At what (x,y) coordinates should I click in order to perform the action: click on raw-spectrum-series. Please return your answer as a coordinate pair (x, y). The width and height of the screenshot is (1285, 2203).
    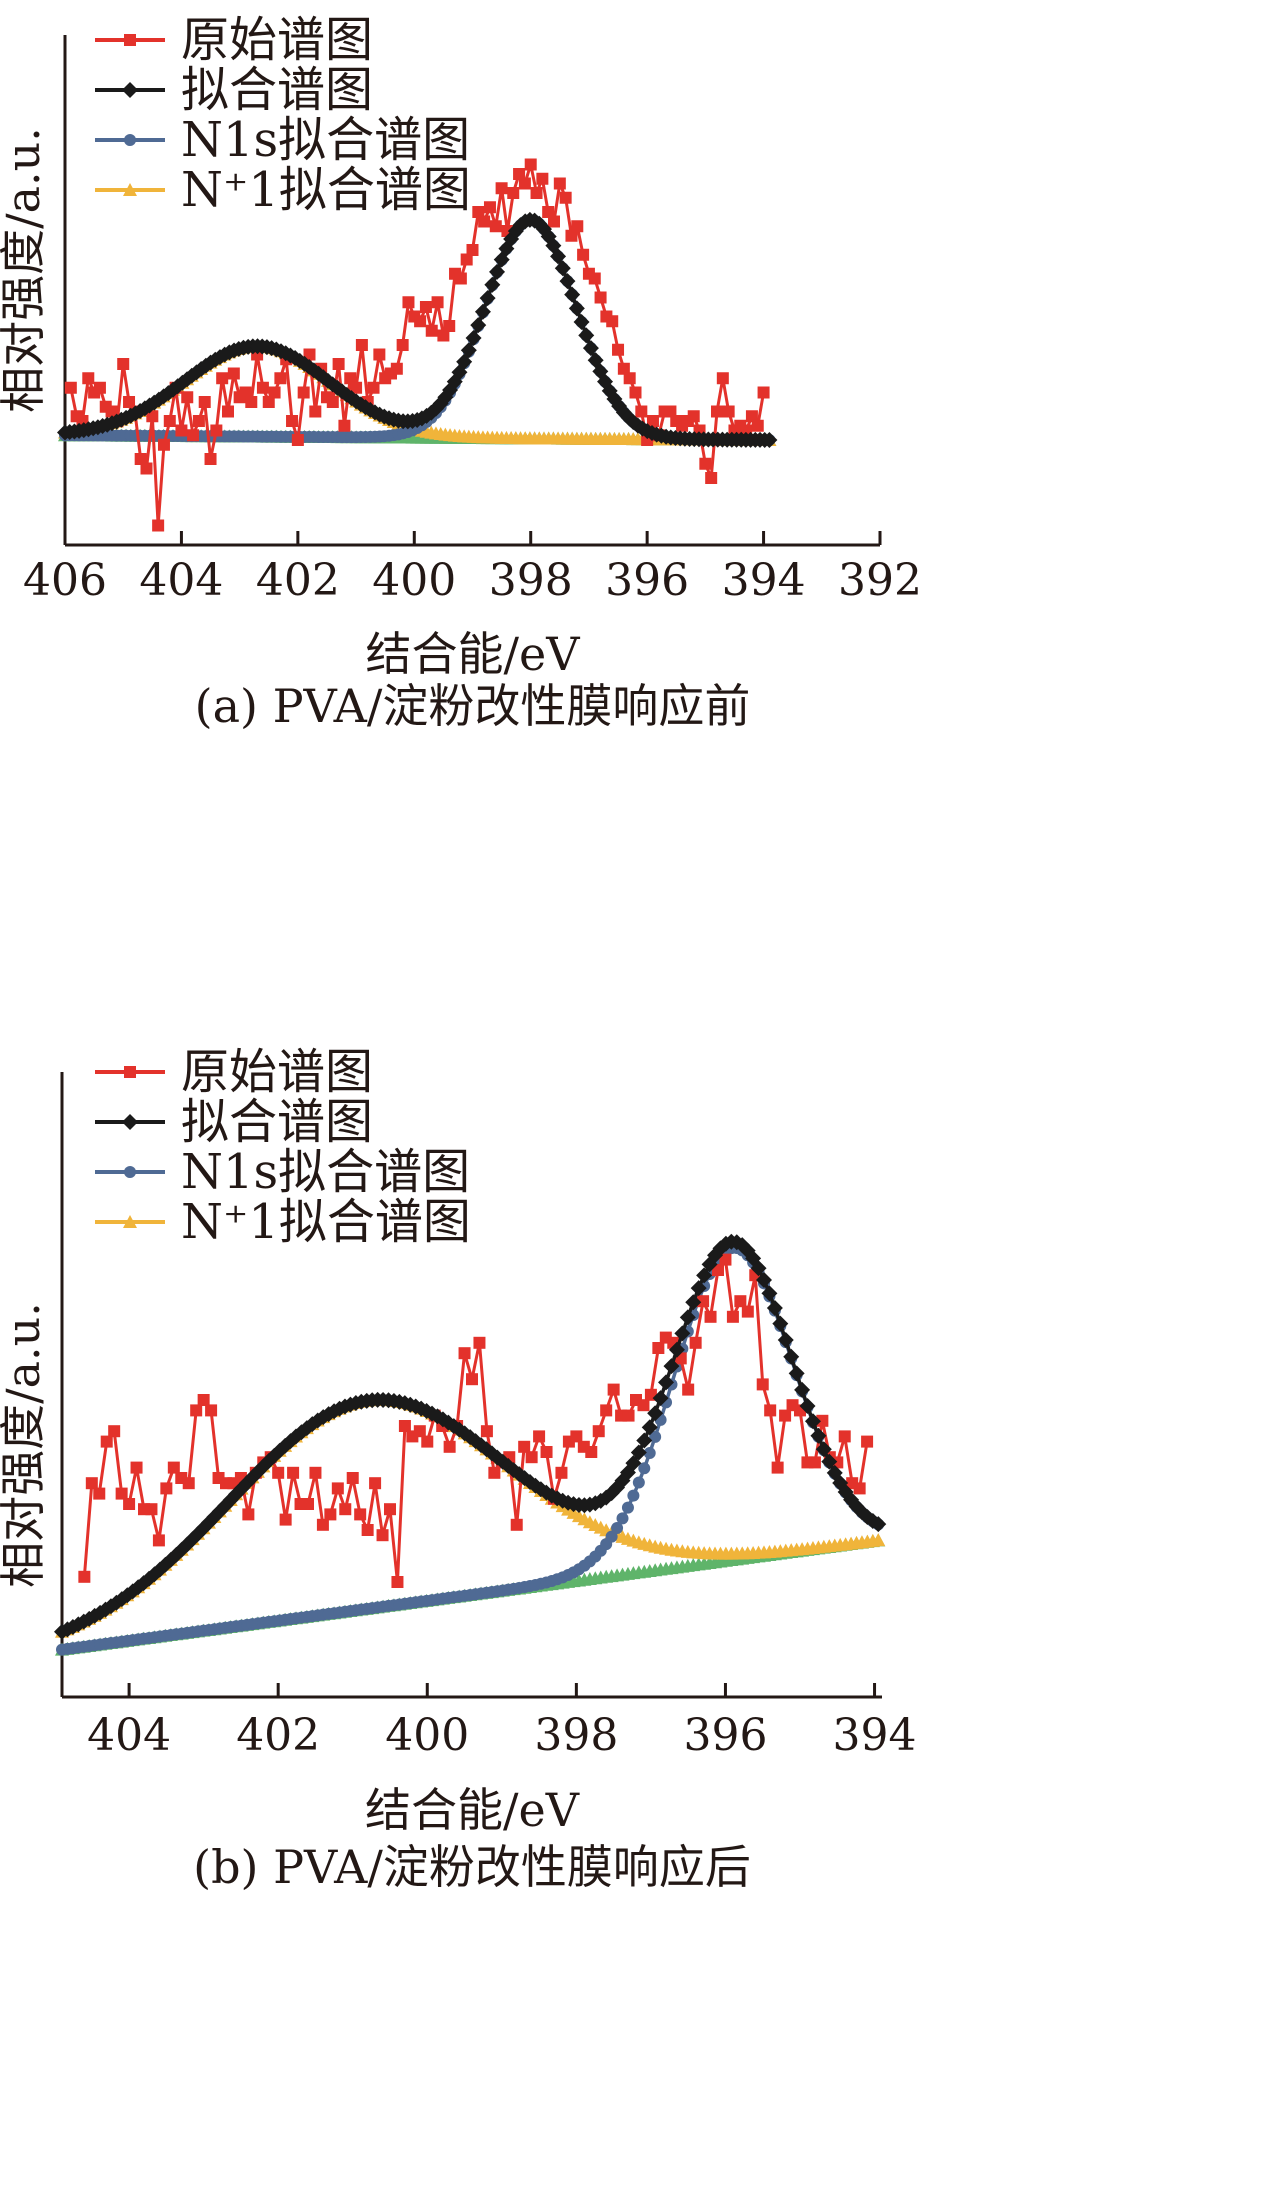
    Looking at the image, I should click on (476, 1420).